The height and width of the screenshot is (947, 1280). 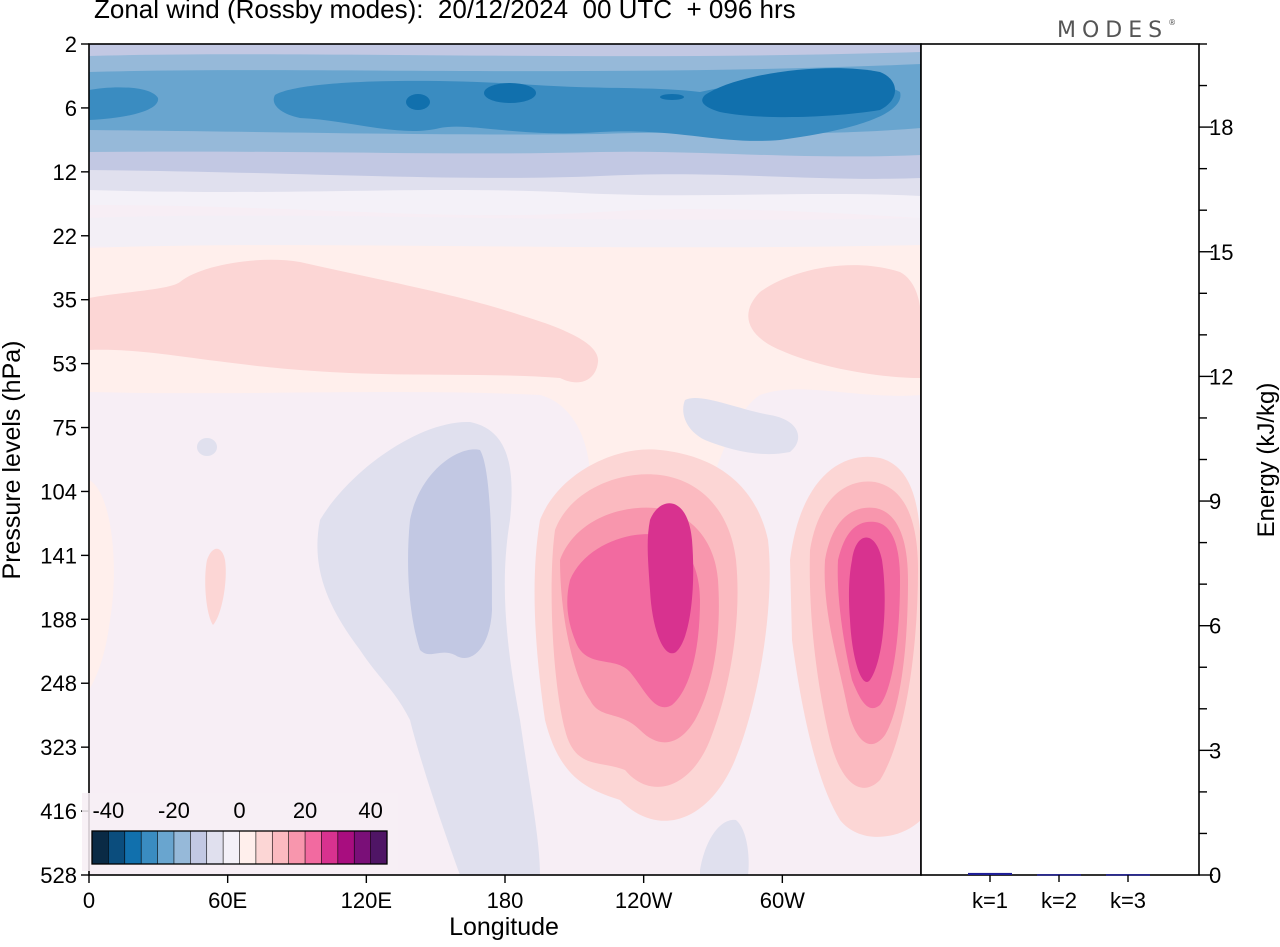 I want to click on y-tick-label: 323, so click(x=58, y=747).